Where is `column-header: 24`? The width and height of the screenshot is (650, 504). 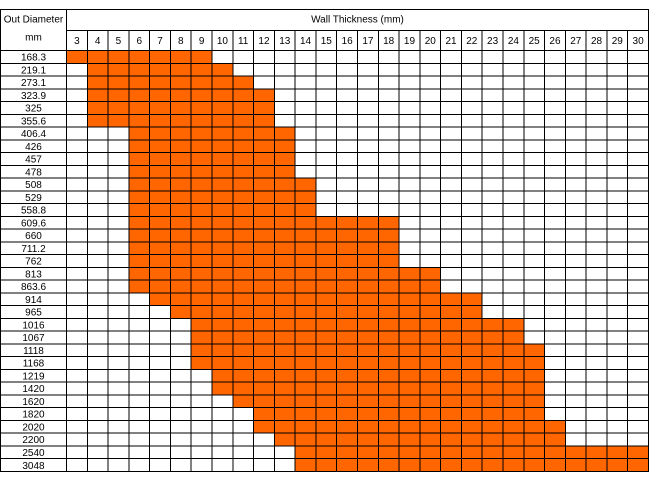 column-header: 24 is located at coordinates (514, 41).